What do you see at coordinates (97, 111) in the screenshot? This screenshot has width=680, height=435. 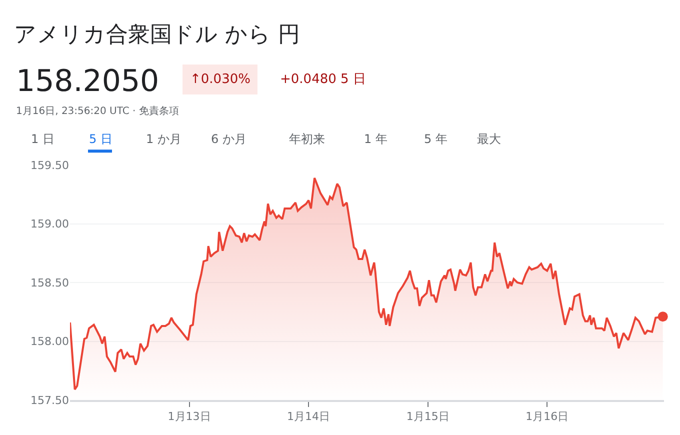 I see `text: 1月16日, 23:56:20 UTC · 免責条項` at bounding box center [97, 111].